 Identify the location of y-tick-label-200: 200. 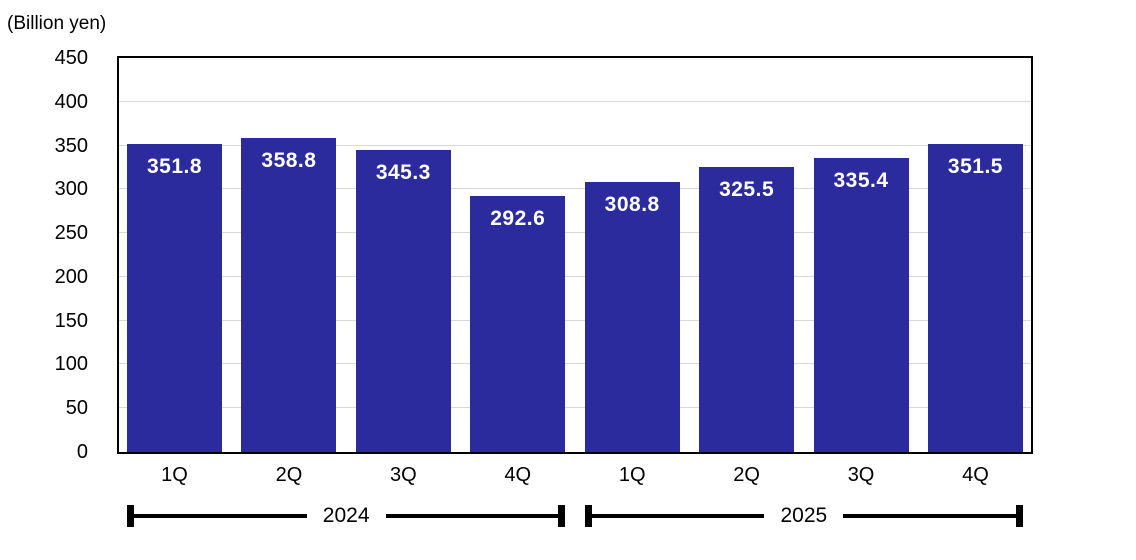
(71, 276).